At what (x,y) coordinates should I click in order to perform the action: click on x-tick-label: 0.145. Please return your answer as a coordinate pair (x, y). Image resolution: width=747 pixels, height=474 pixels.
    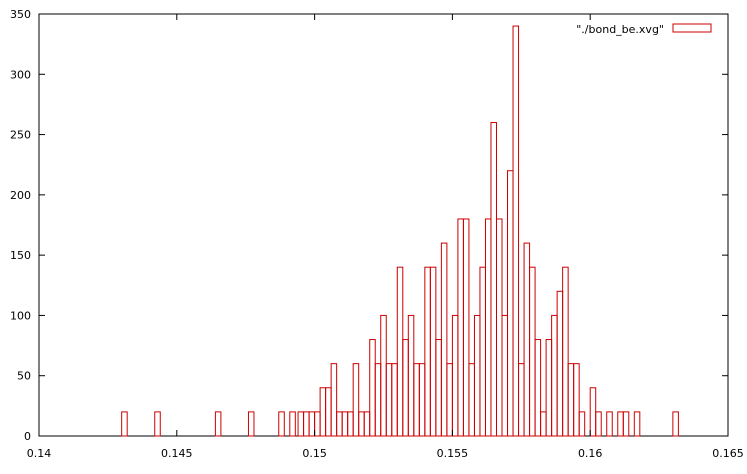
    Looking at the image, I should click on (177, 453).